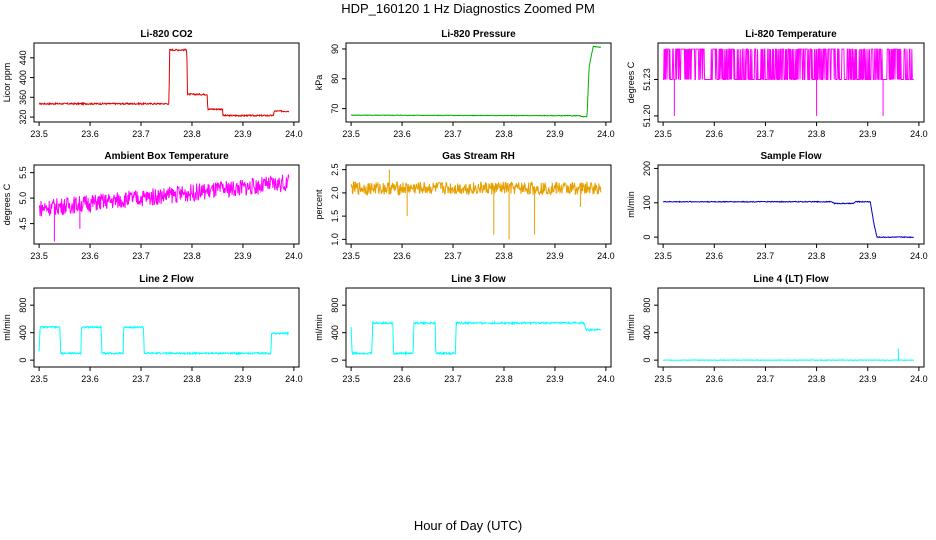 Image resolution: width=936 pixels, height=540 pixels. Describe the element at coordinates (335, 239) in the screenshot. I see `y-tick-label: 1.0` at that location.